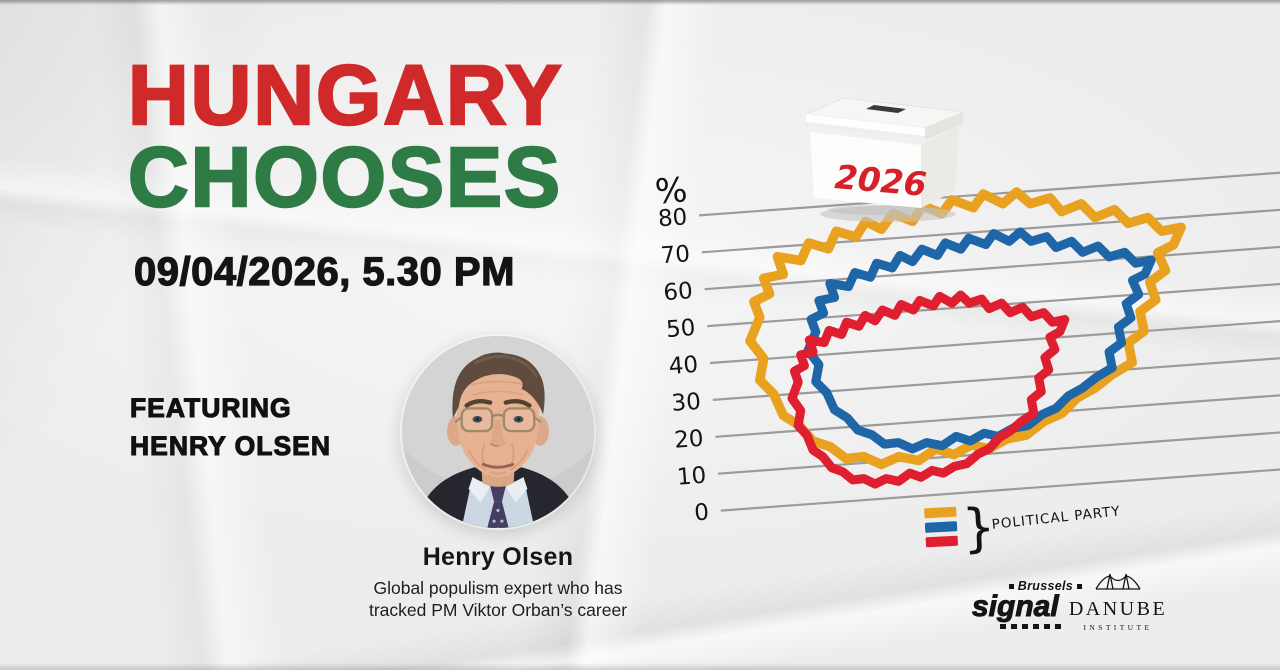 The width and height of the screenshot is (1280, 670). What do you see at coordinates (230, 445) in the screenshot?
I see `featuring-line-2: HENRY OLSEN` at bounding box center [230, 445].